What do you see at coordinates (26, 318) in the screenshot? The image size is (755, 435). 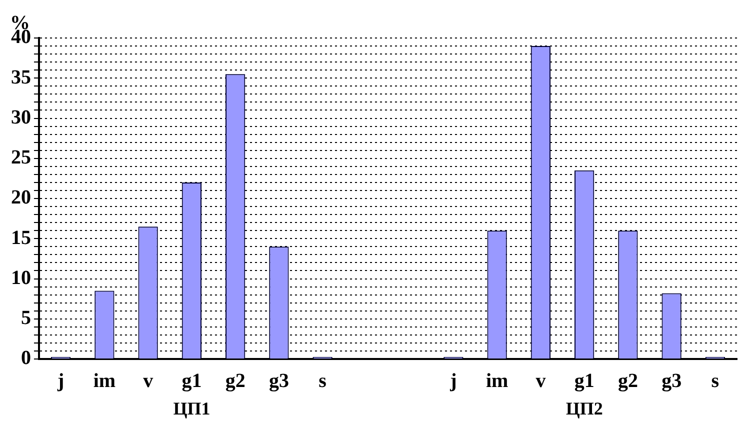 I see `y-tick-label: 5` at bounding box center [26, 318].